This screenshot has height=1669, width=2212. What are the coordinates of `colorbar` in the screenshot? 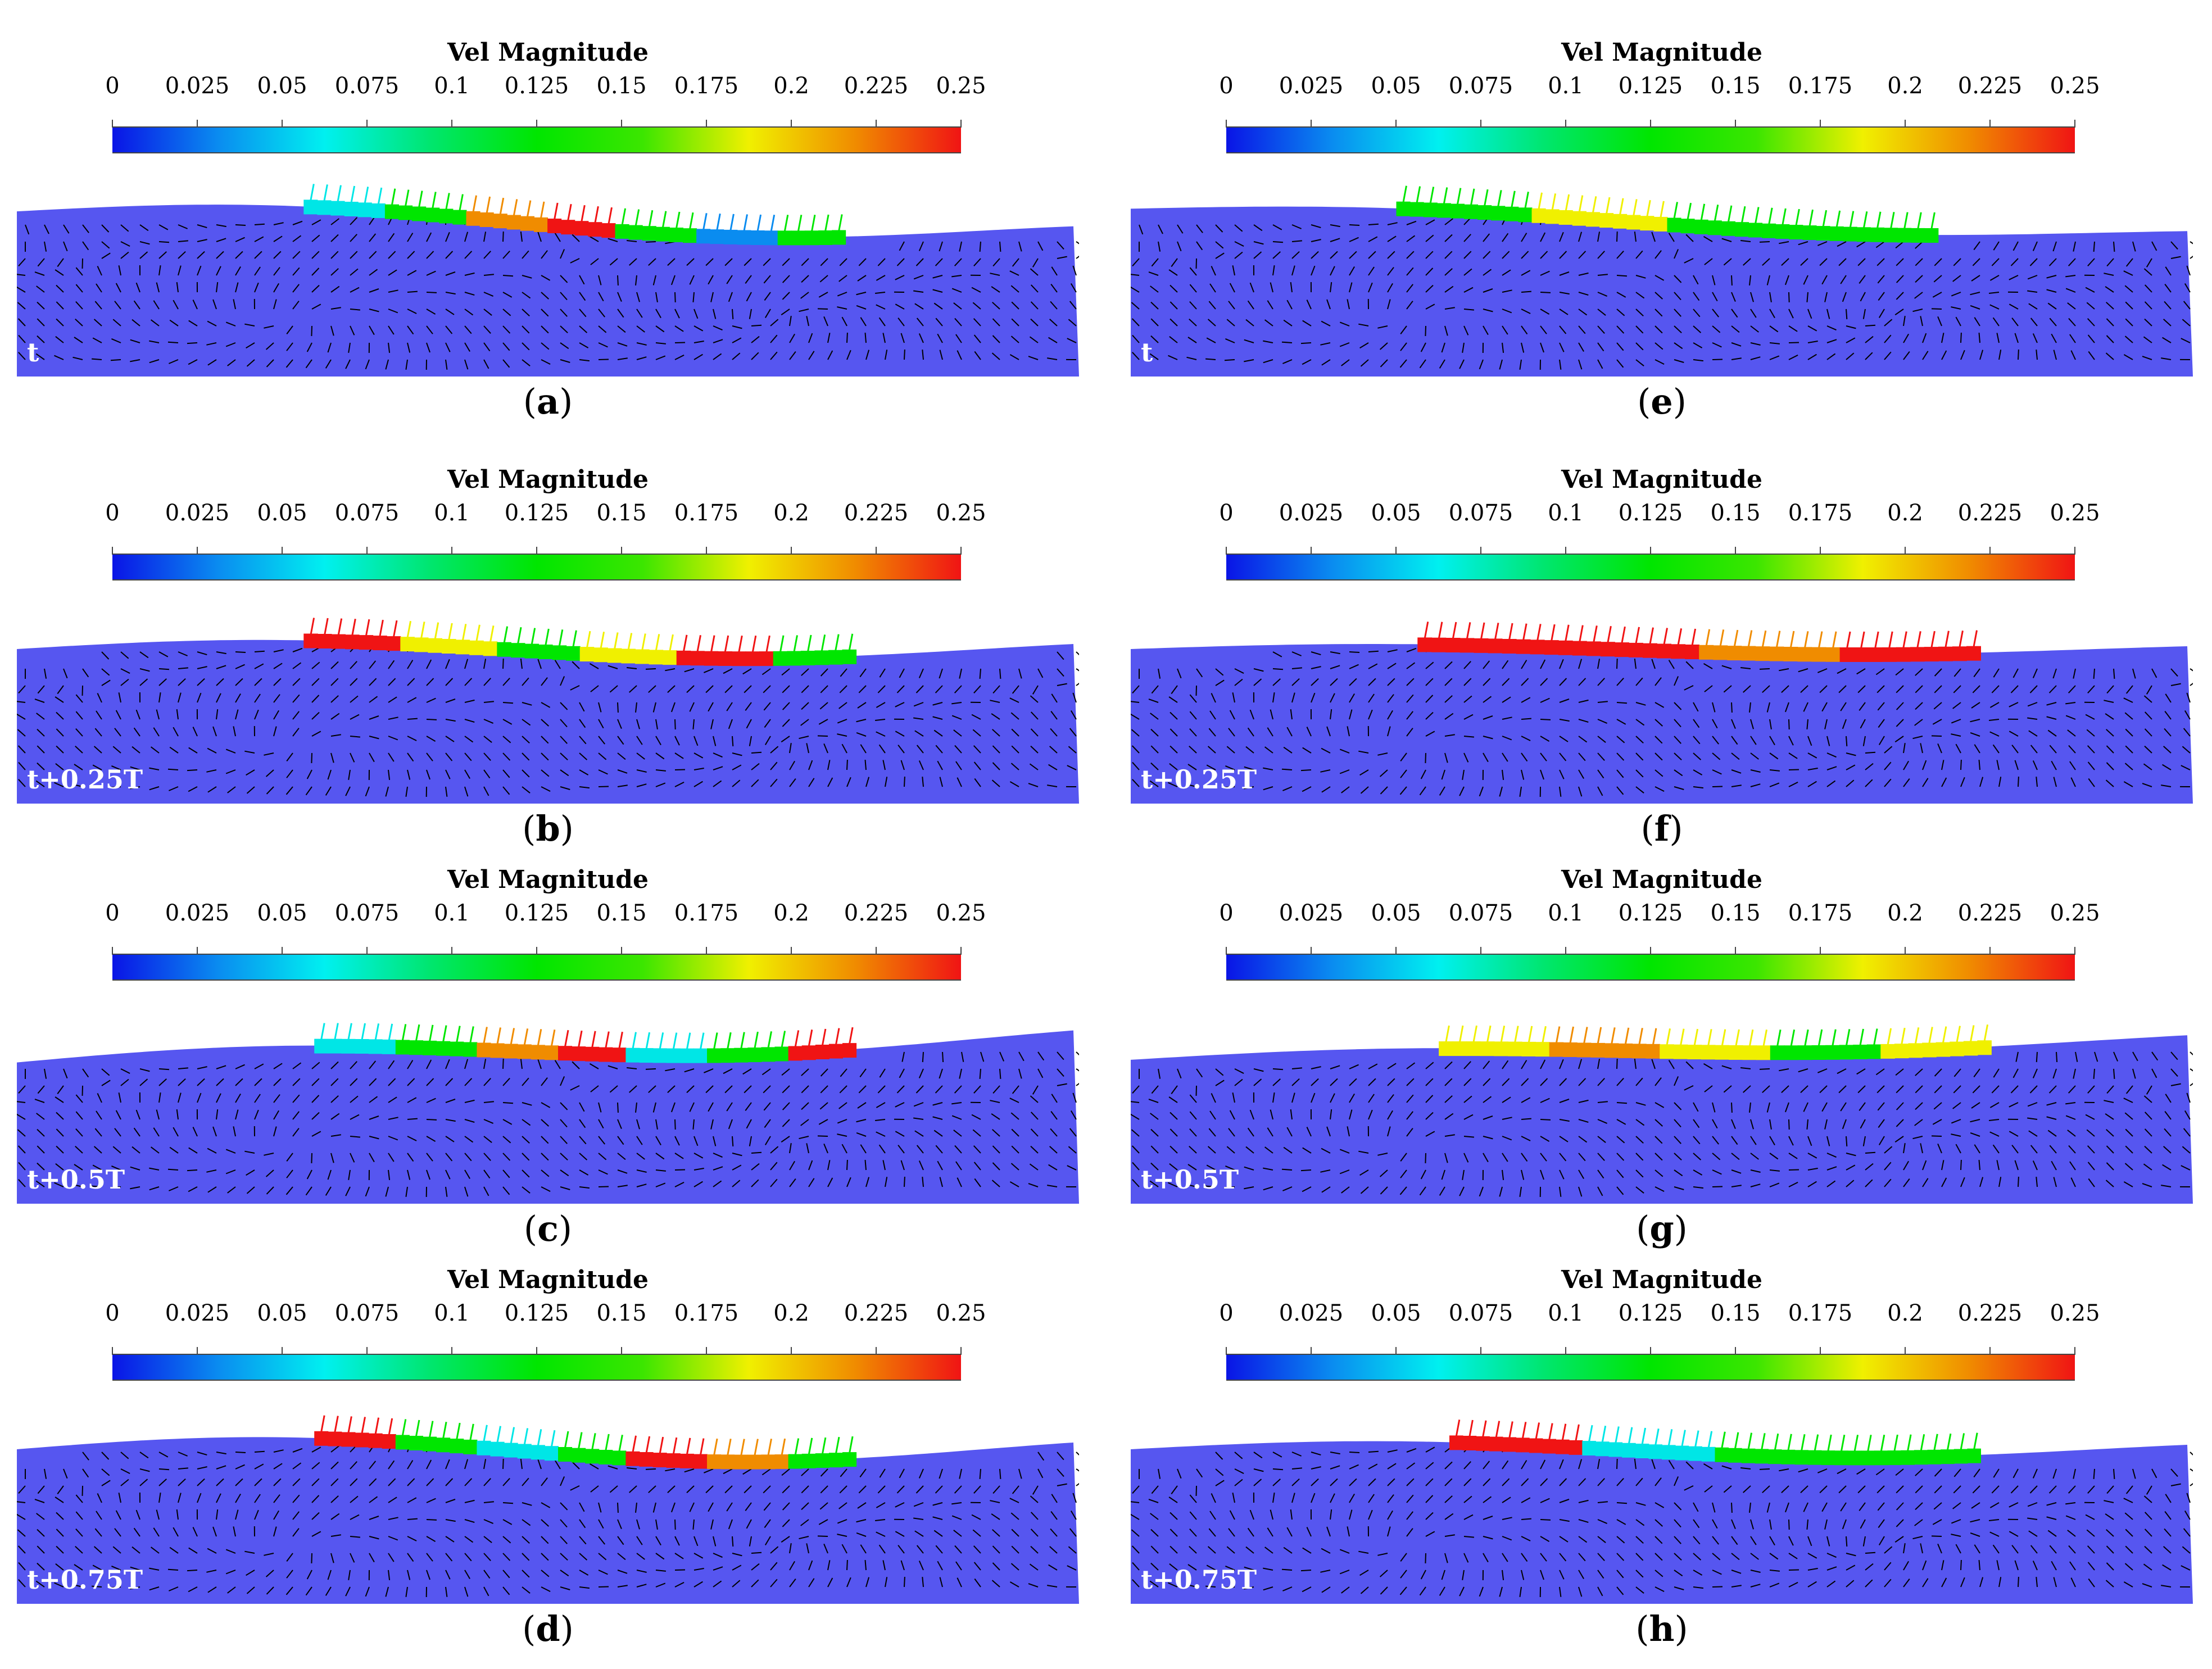 It's located at (1651, 136).